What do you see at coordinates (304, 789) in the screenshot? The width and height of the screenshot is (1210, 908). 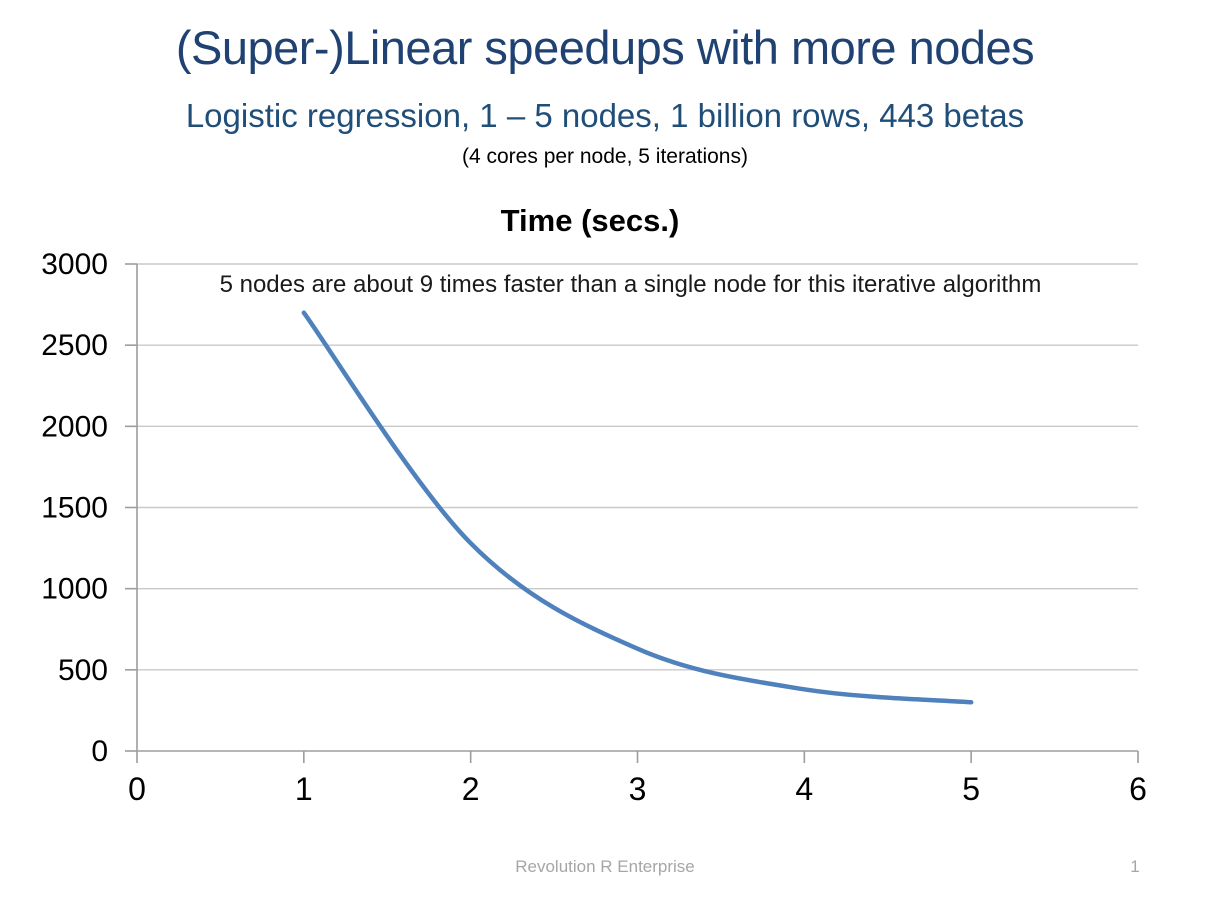 I see `x-tick-label: 1` at bounding box center [304, 789].